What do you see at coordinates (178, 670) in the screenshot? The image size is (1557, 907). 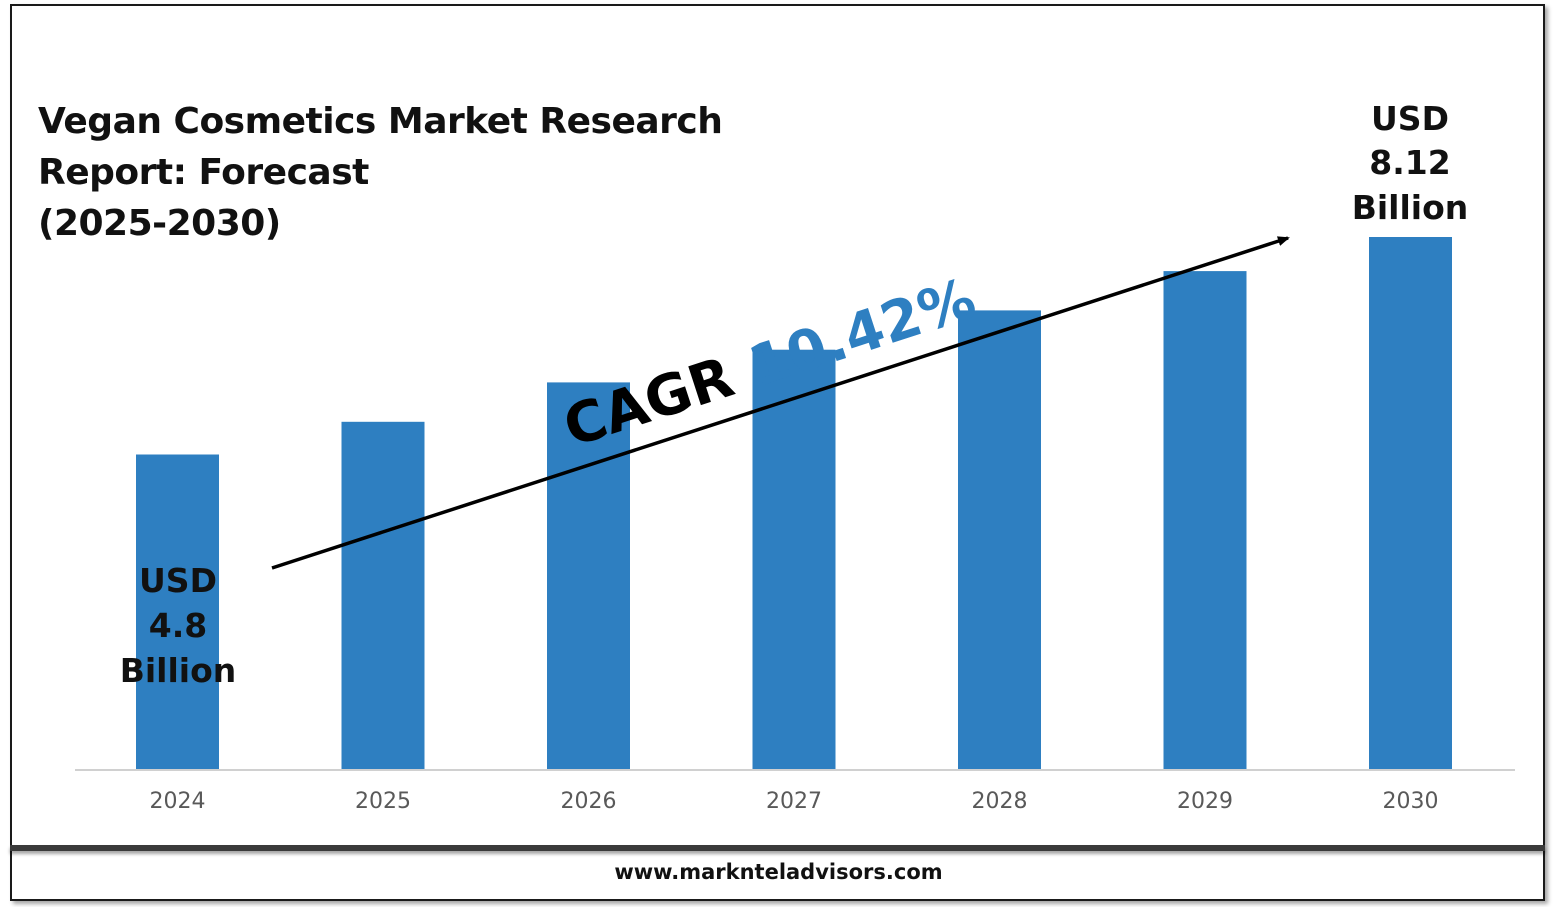 I see `start-label-line-3: Billion` at bounding box center [178, 670].